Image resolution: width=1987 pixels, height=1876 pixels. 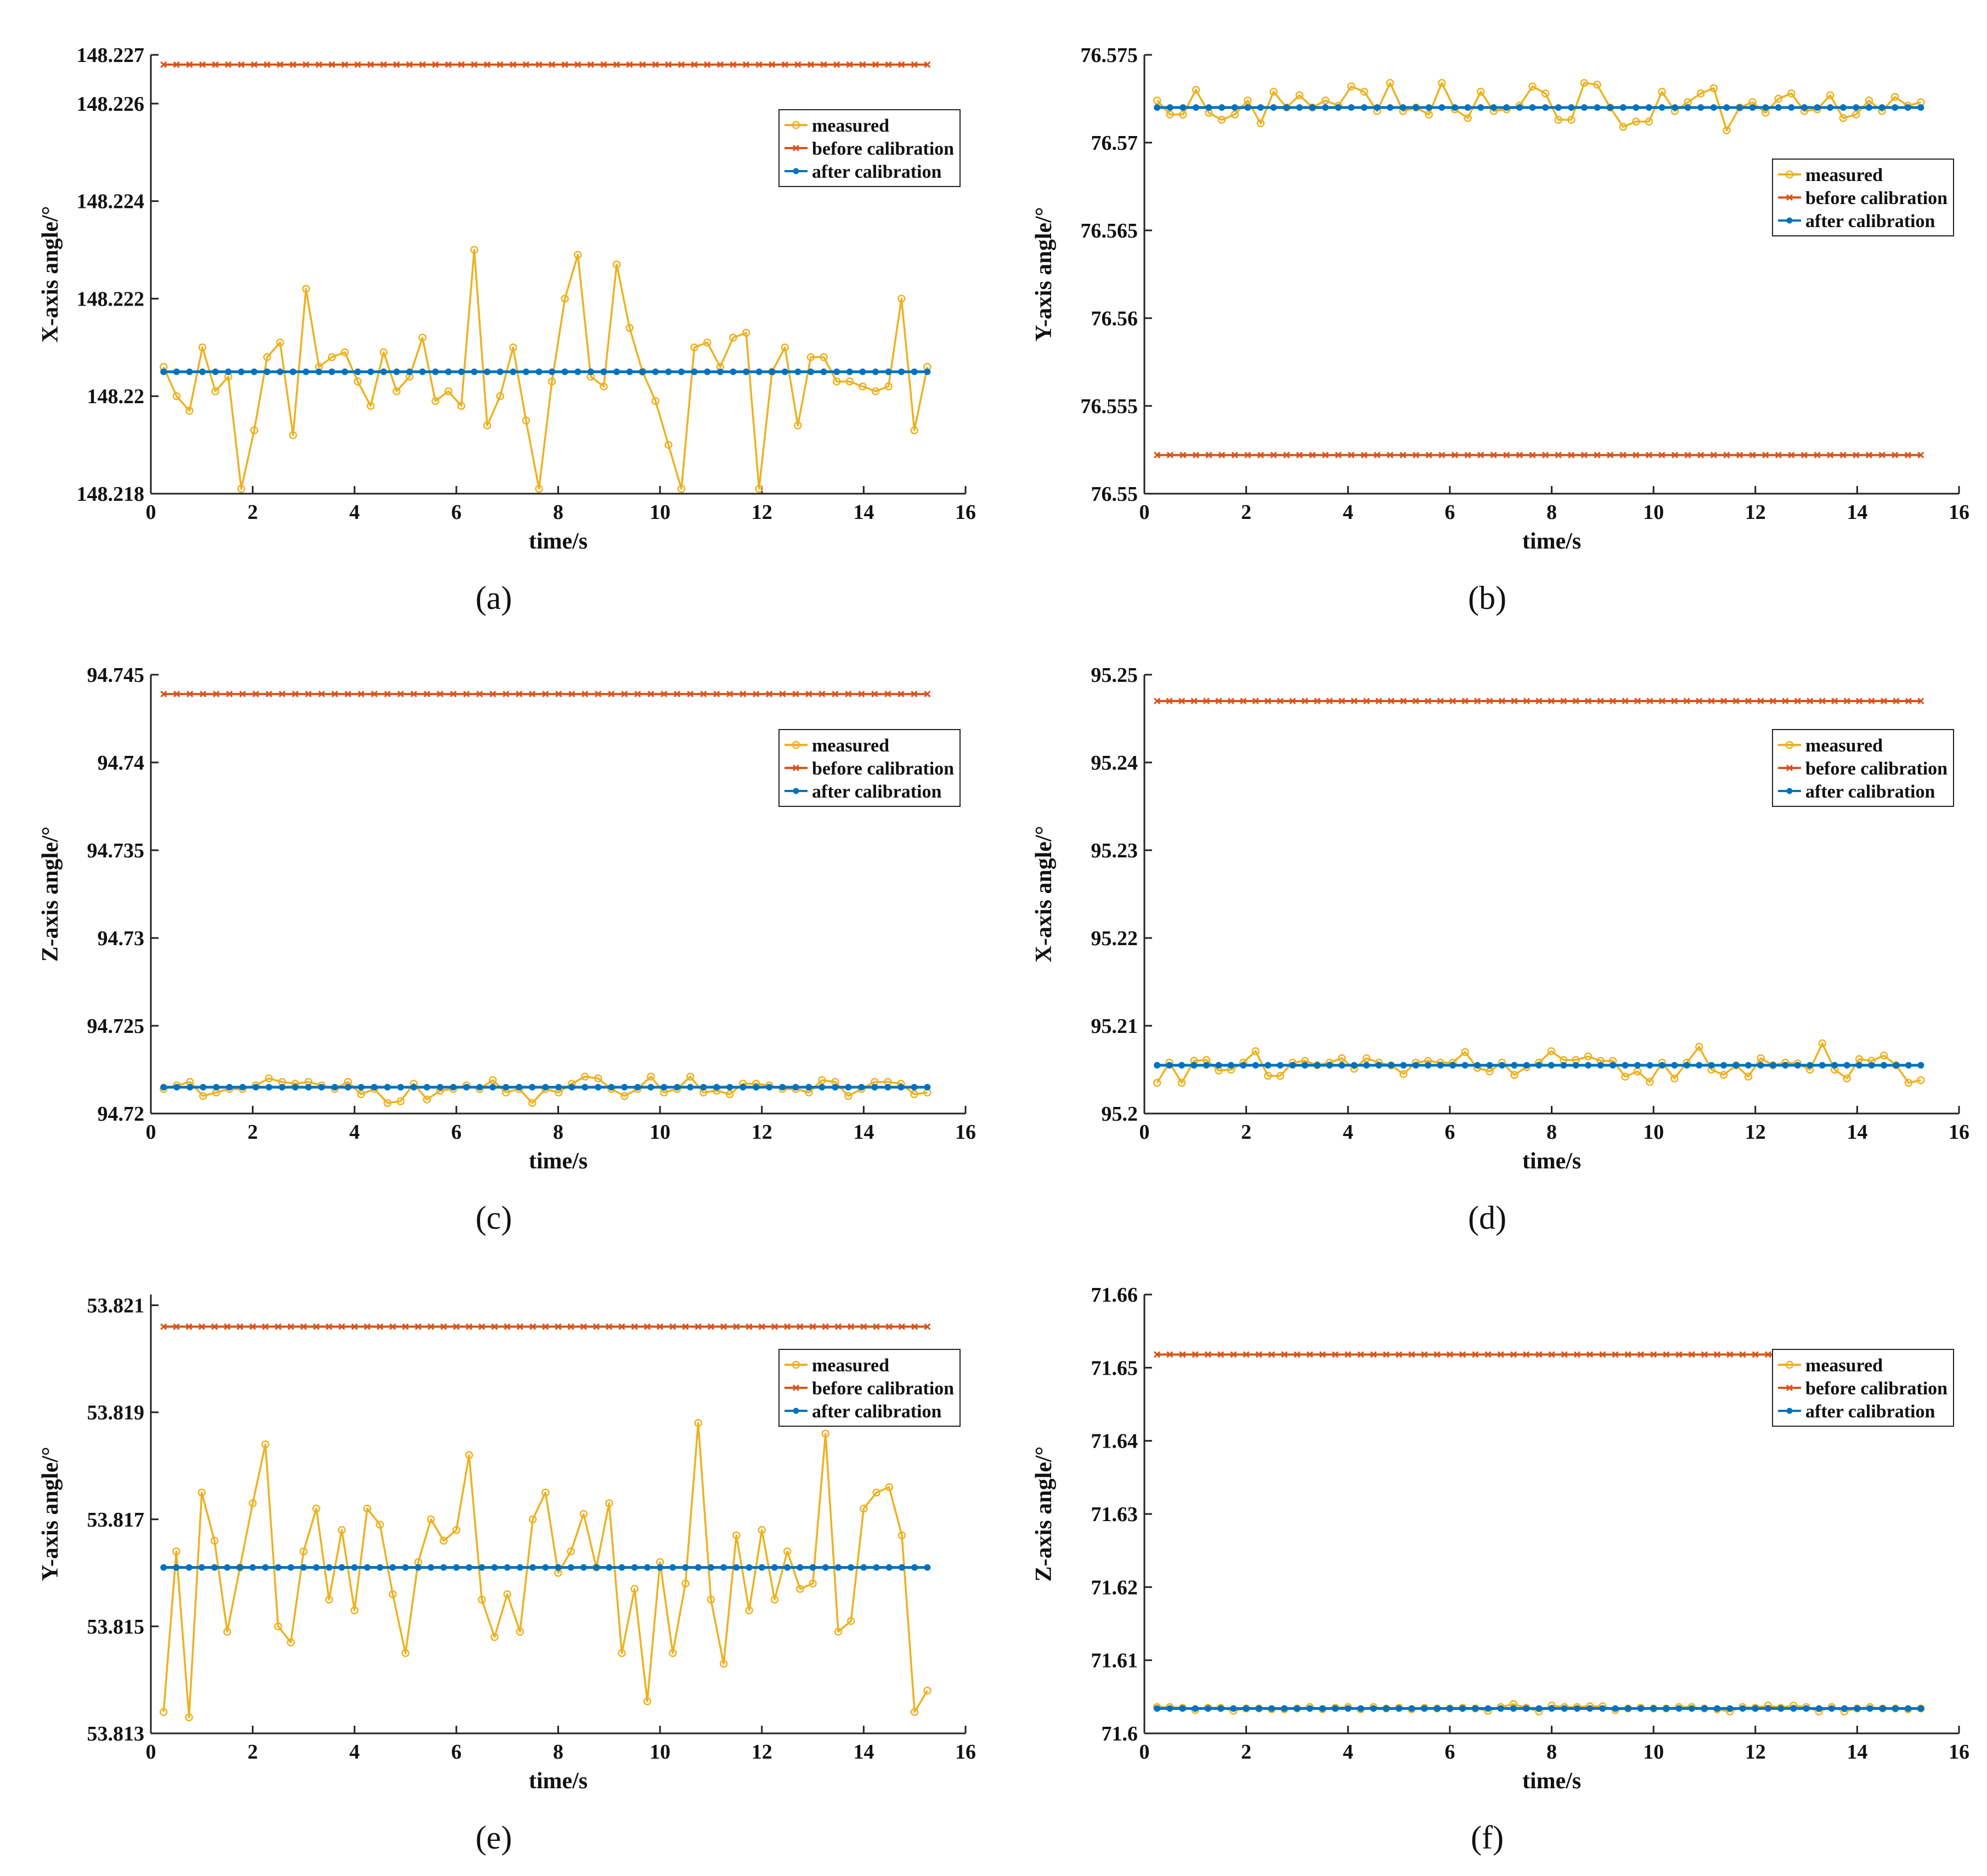 I want to click on y-tick-label: 94.735, so click(x=116, y=850).